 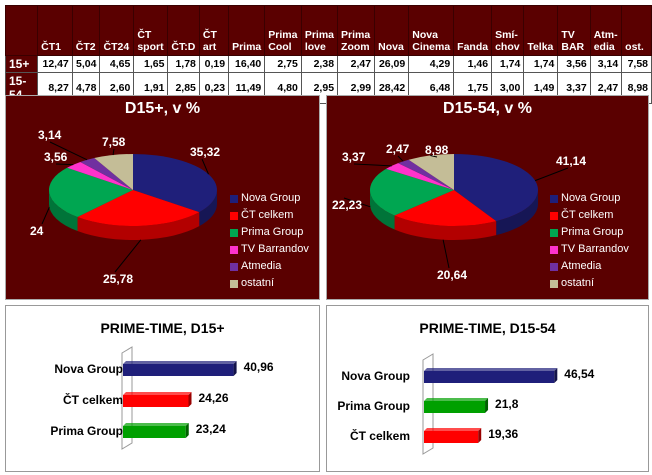 What do you see at coordinates (117, 64) in the screenshot?
I see `table-cell: 4,65` at bounding box center [117, 64].